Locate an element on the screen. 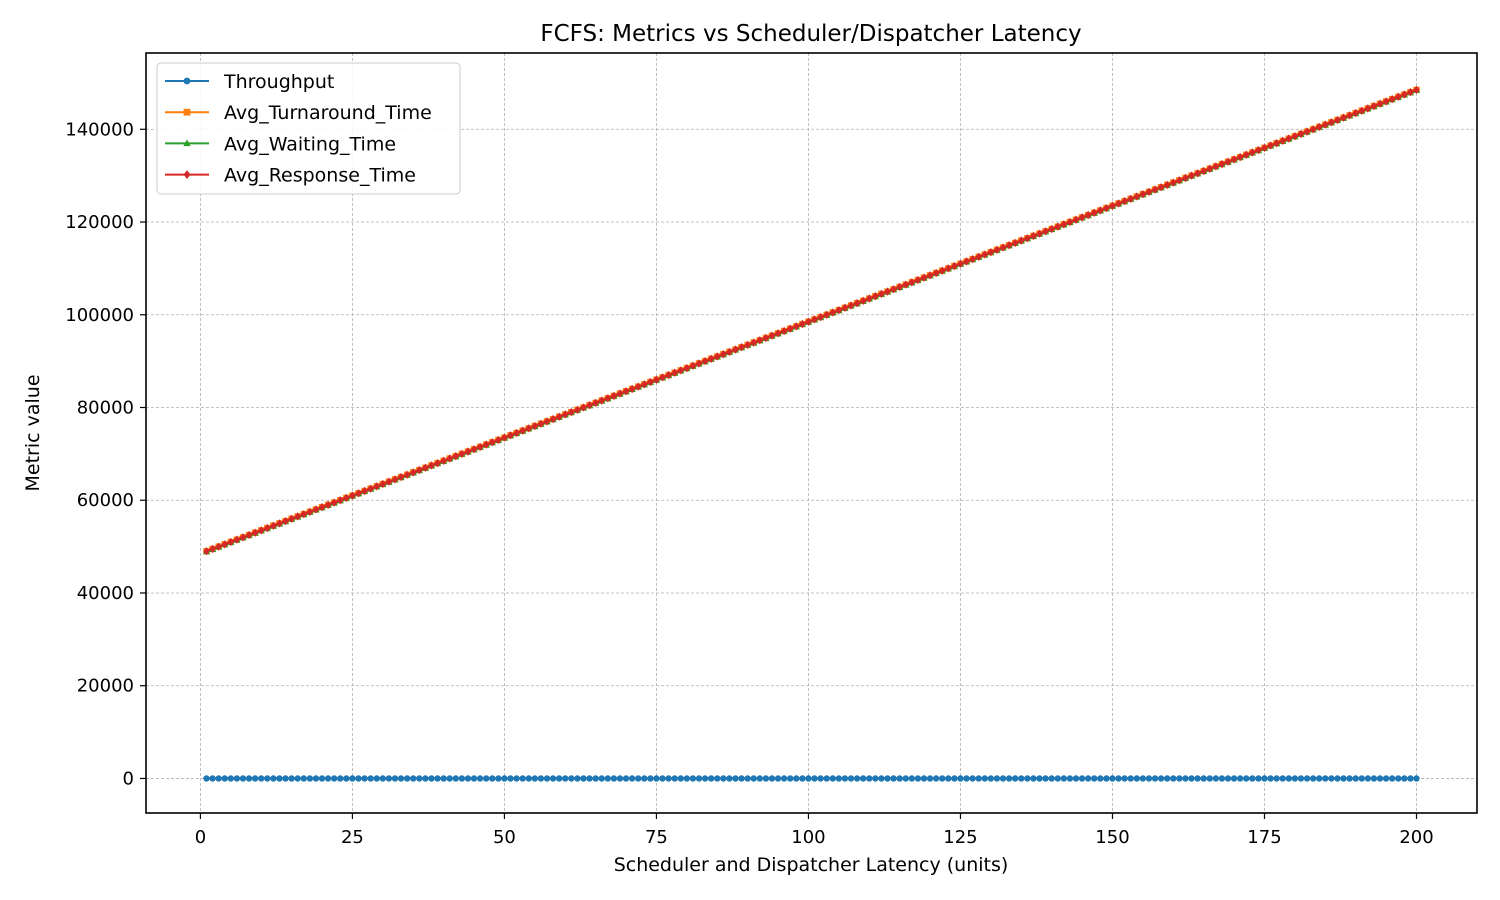 The height and width of the screenshot is (900, 1500). y-tick-label: 0 is located at coordinates (128, 778).